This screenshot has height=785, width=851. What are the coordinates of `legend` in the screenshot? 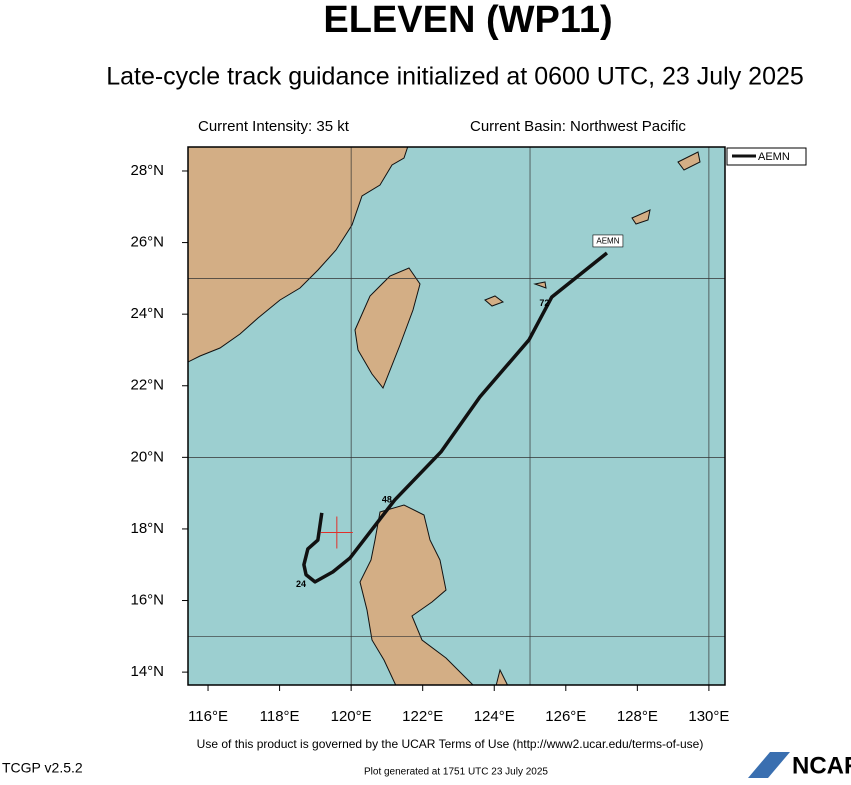 It's located at (766, 156).